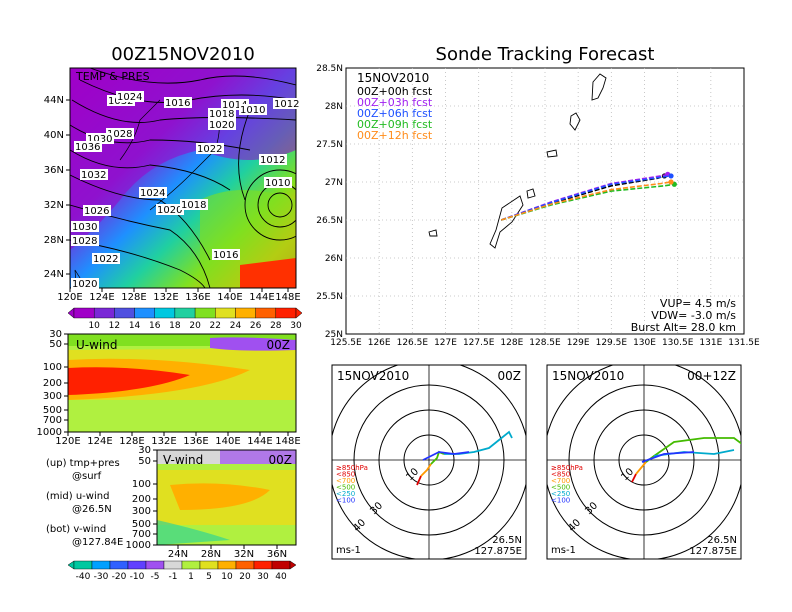 This screenshot has width=792, height=612. Describe the element at coordinates (395, 91) in the screenshot. I see `track-legend-entry: 00Z+00h fcst` at that location.